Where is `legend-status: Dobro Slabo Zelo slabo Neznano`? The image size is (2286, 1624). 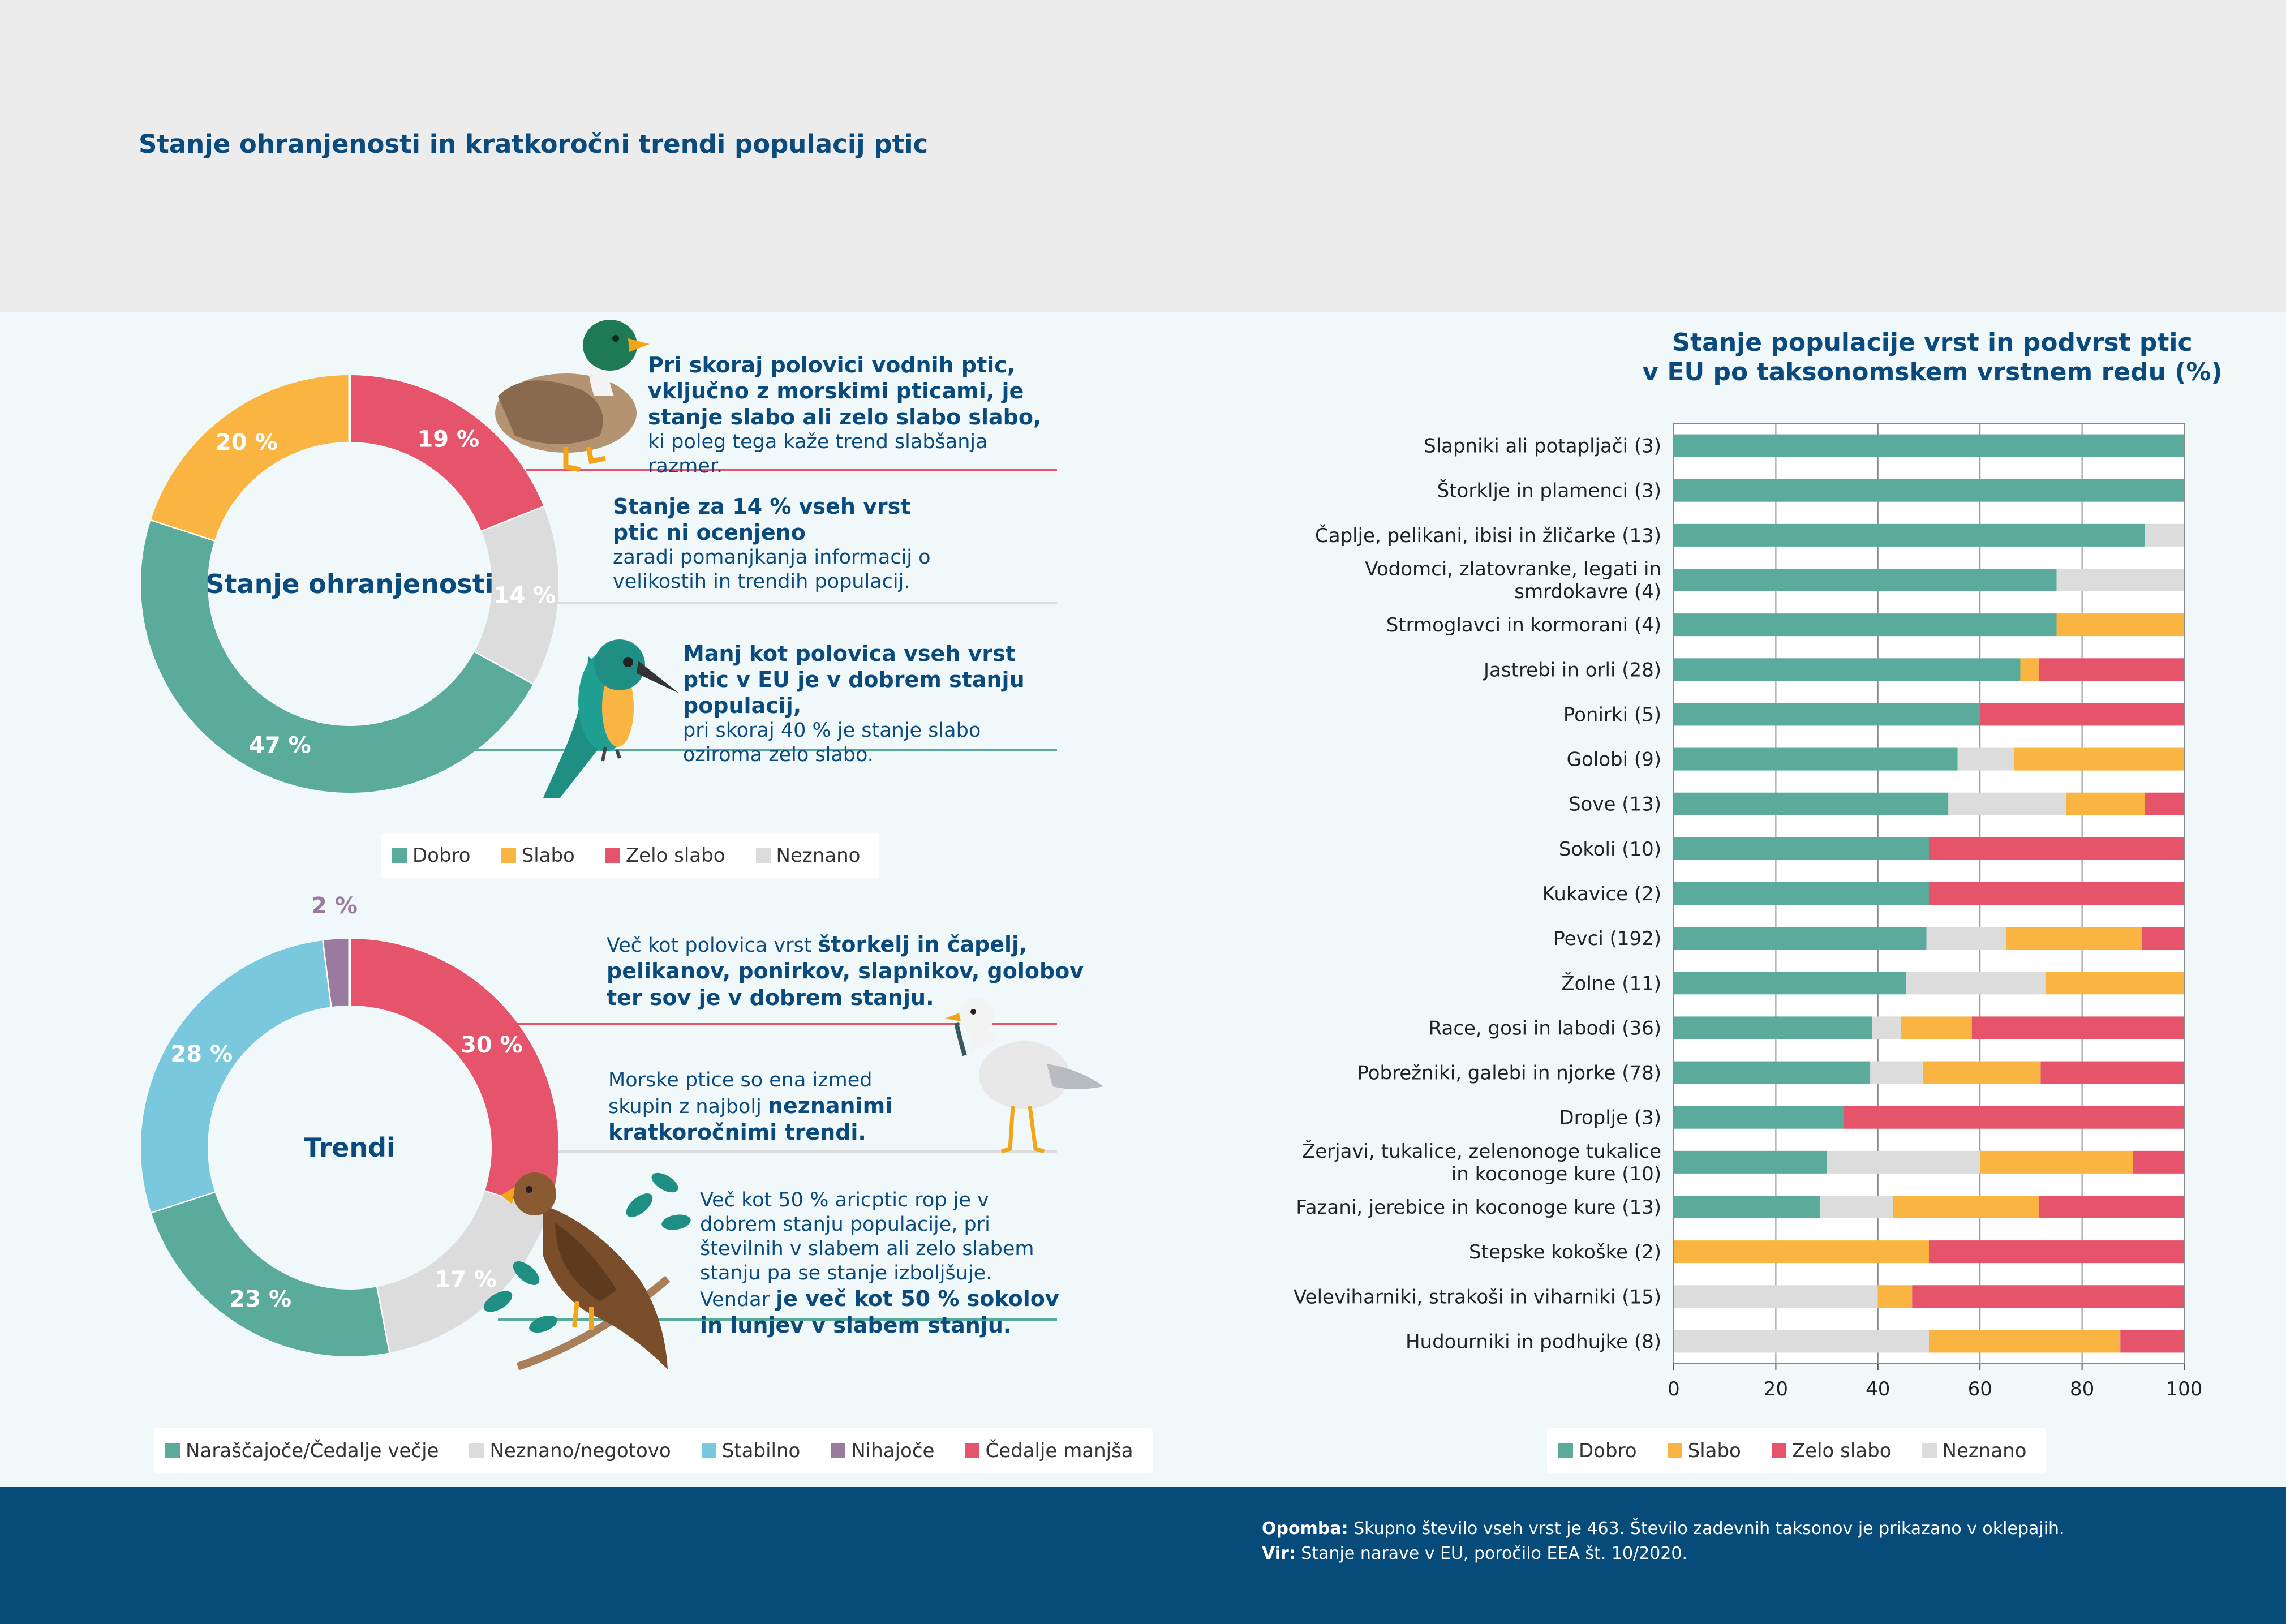
legend-status: Dobro Slabo Zelo slabo Neznano is located at coordinates (630, 855).